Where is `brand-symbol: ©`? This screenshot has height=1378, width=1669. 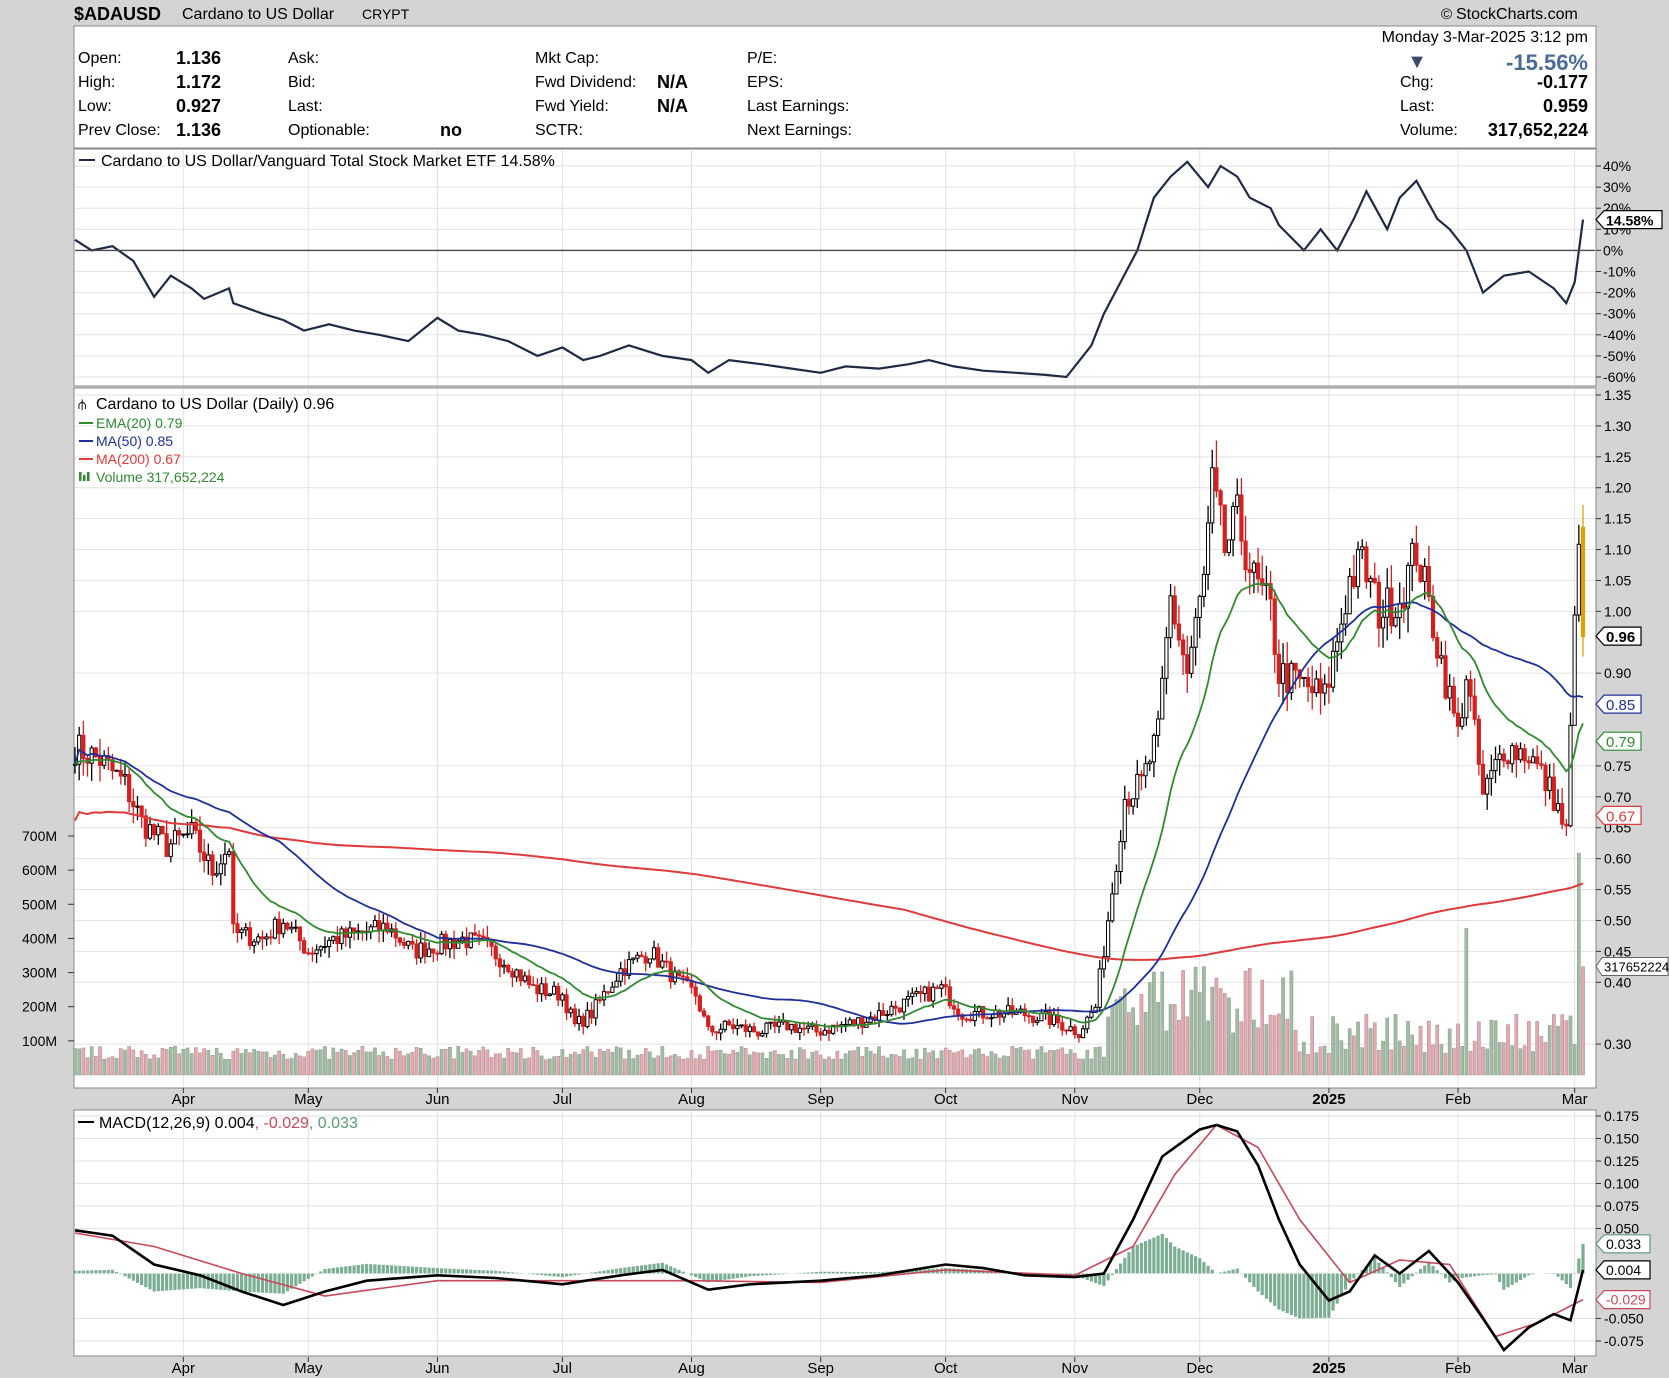
brand-symbol: © is located at coordinates (1446, 14).